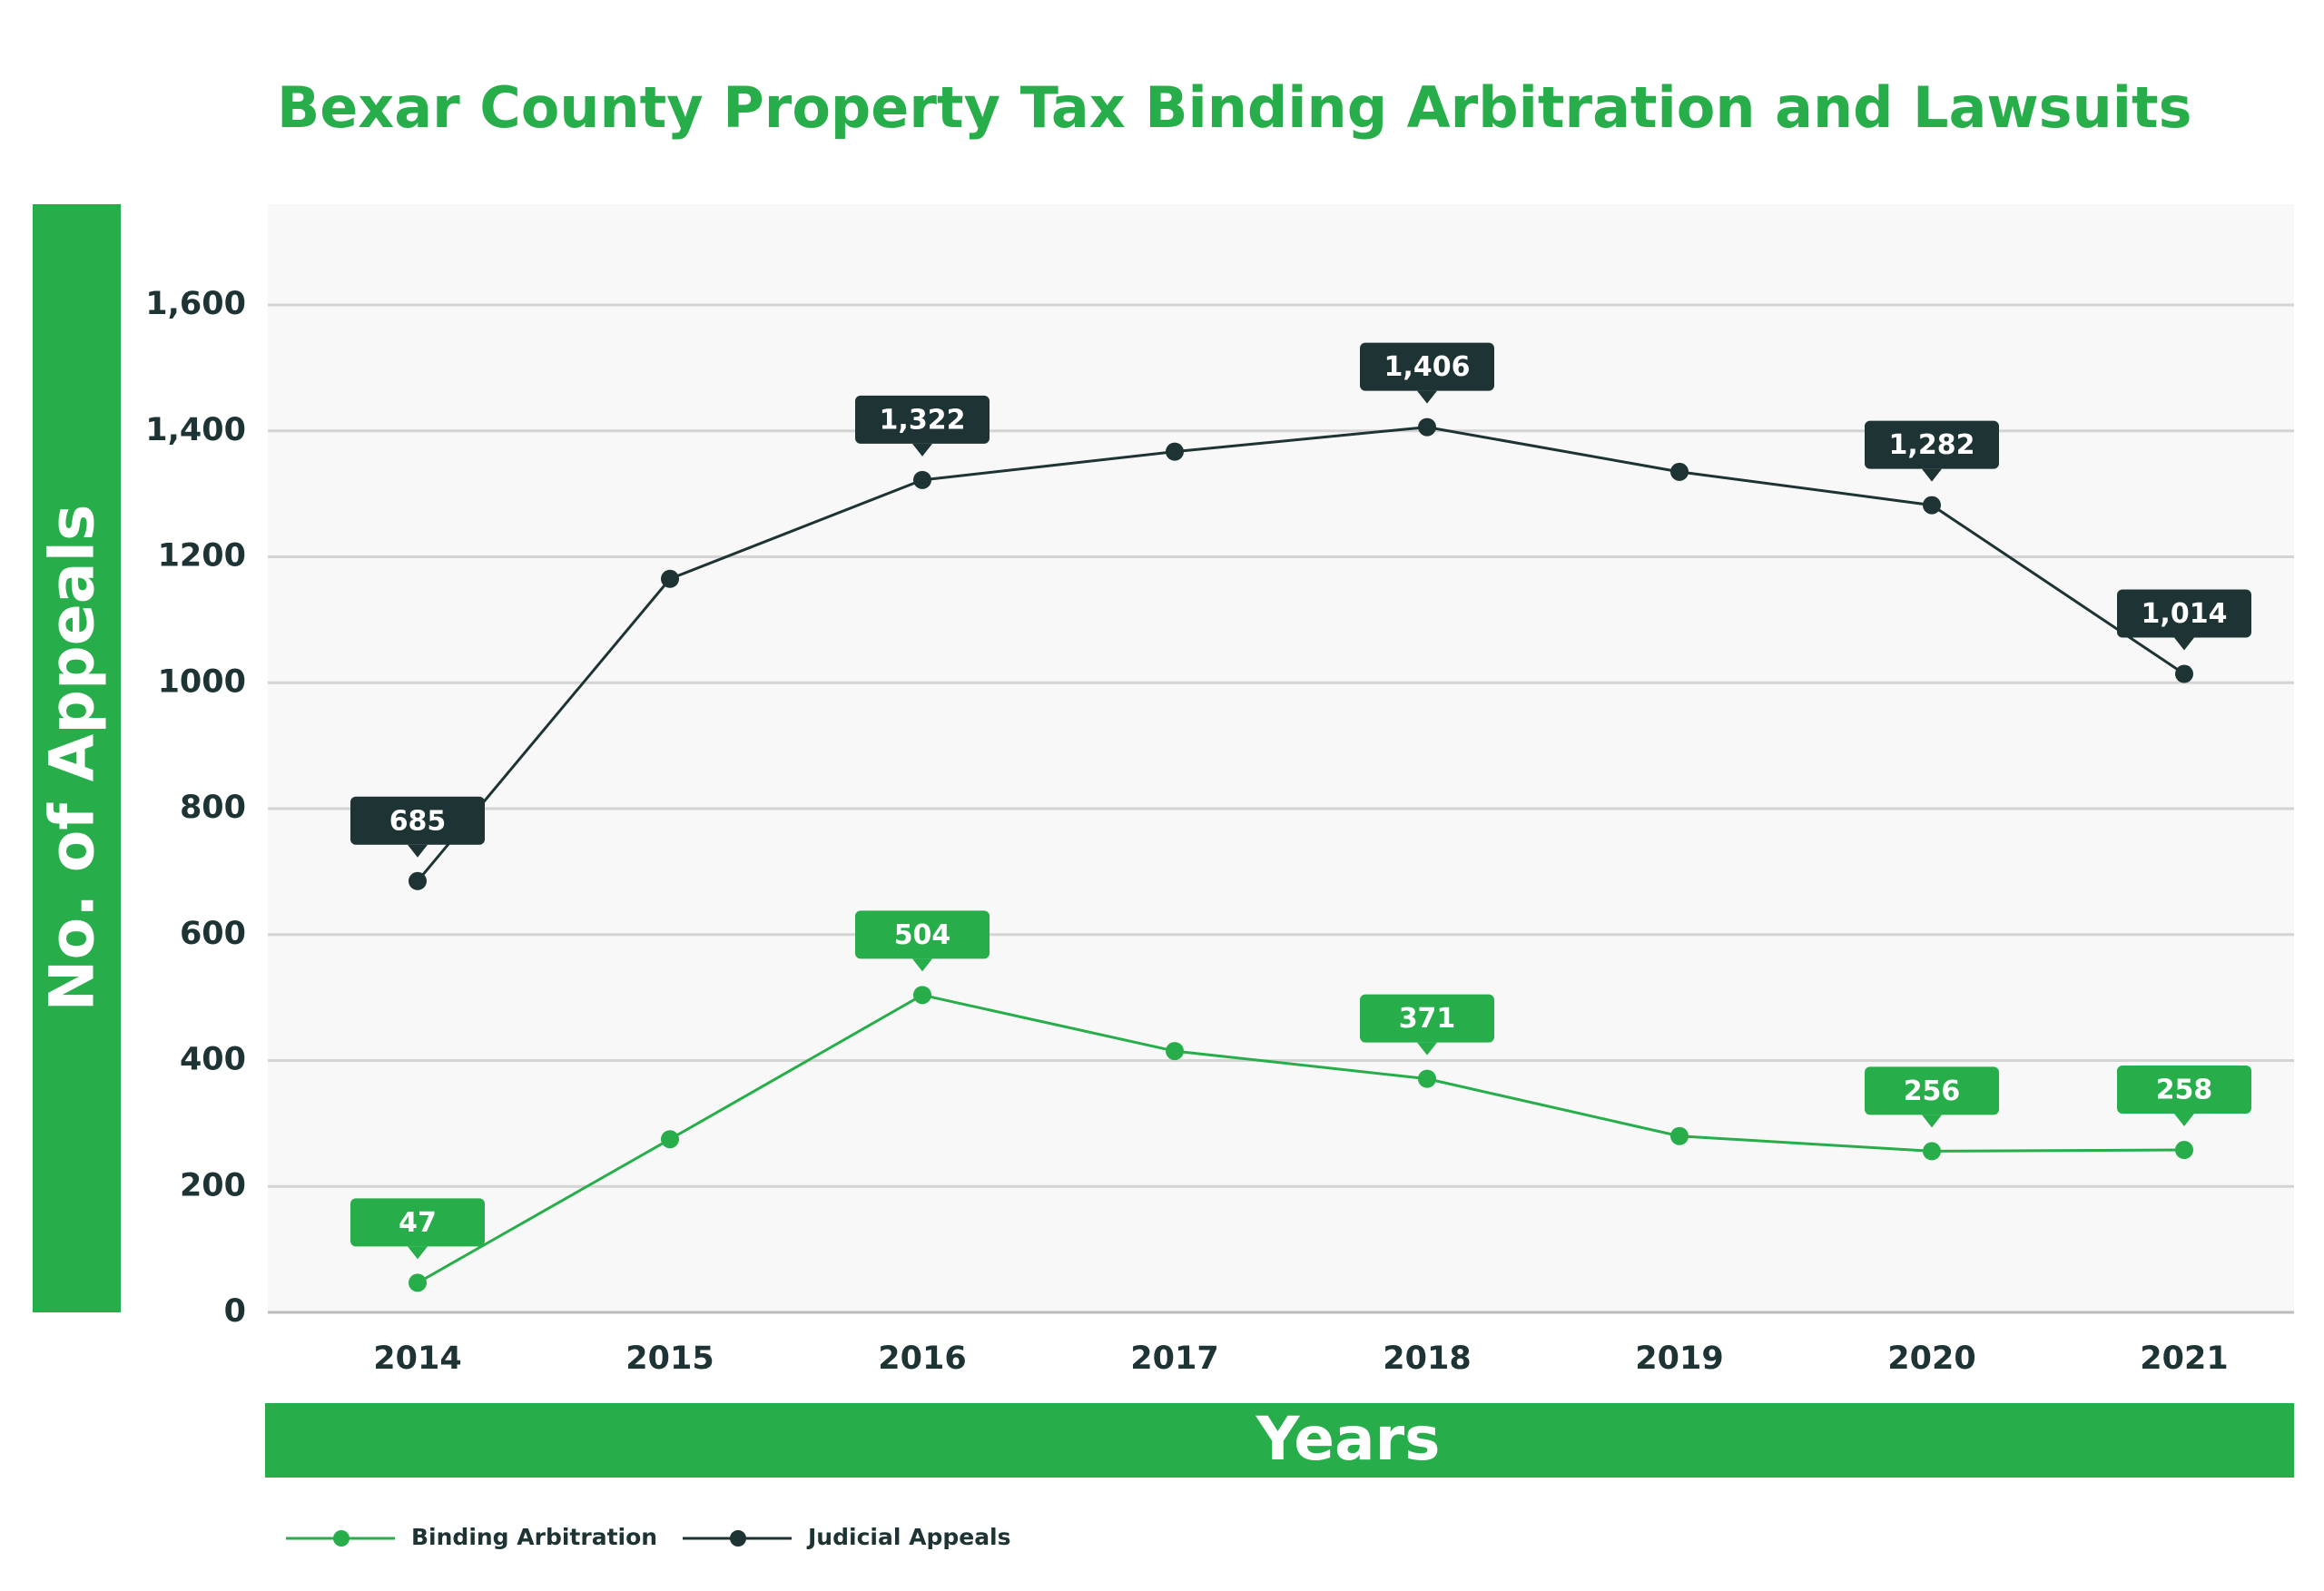 The image size is (2324, 1591). I want to click on data-label: 371, so click(1427, 1019).